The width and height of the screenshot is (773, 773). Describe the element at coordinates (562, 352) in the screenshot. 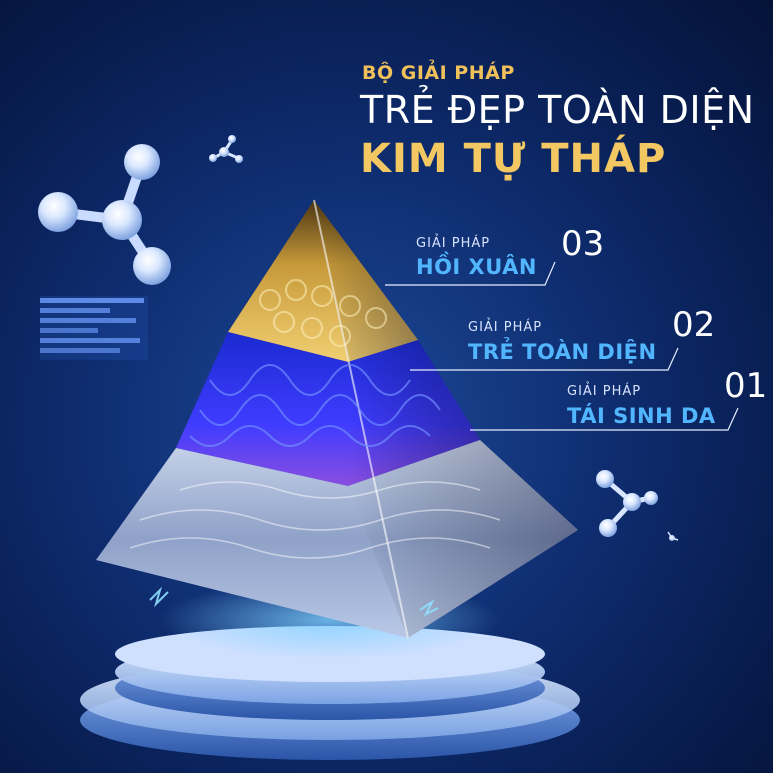

I see `level-name: TRẺ TOÀN DIỆN` at that location.